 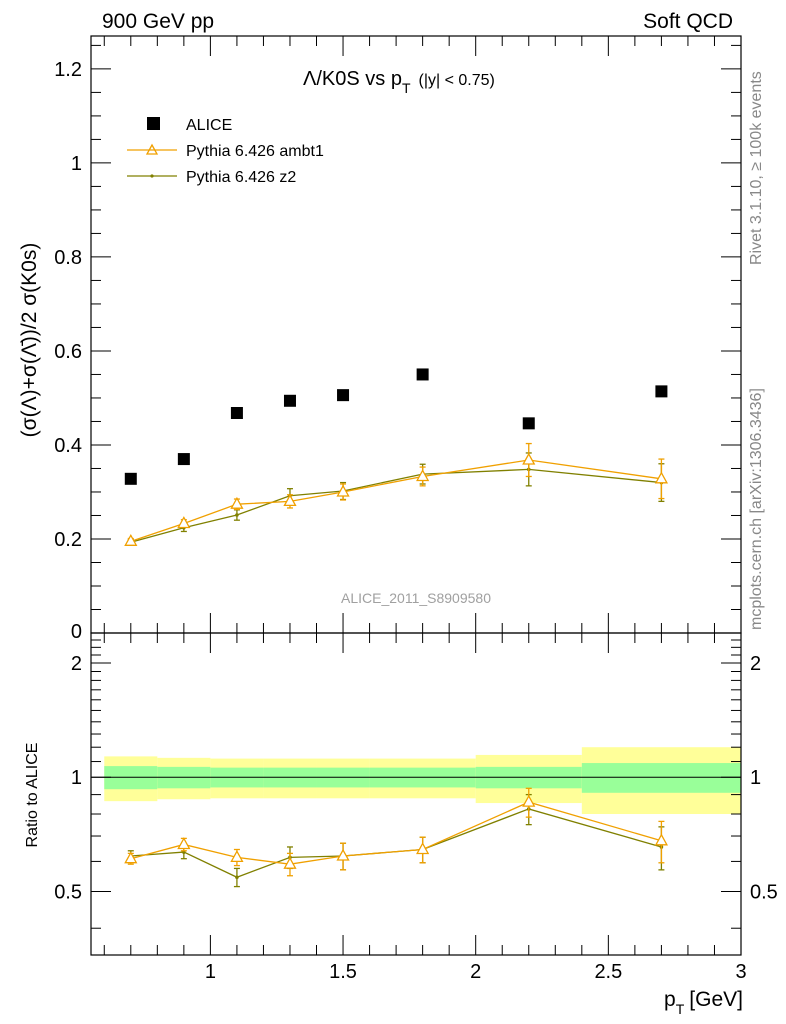 I want to click on ratio-y-tick-label: 0.5, so click(x=68, y=892).